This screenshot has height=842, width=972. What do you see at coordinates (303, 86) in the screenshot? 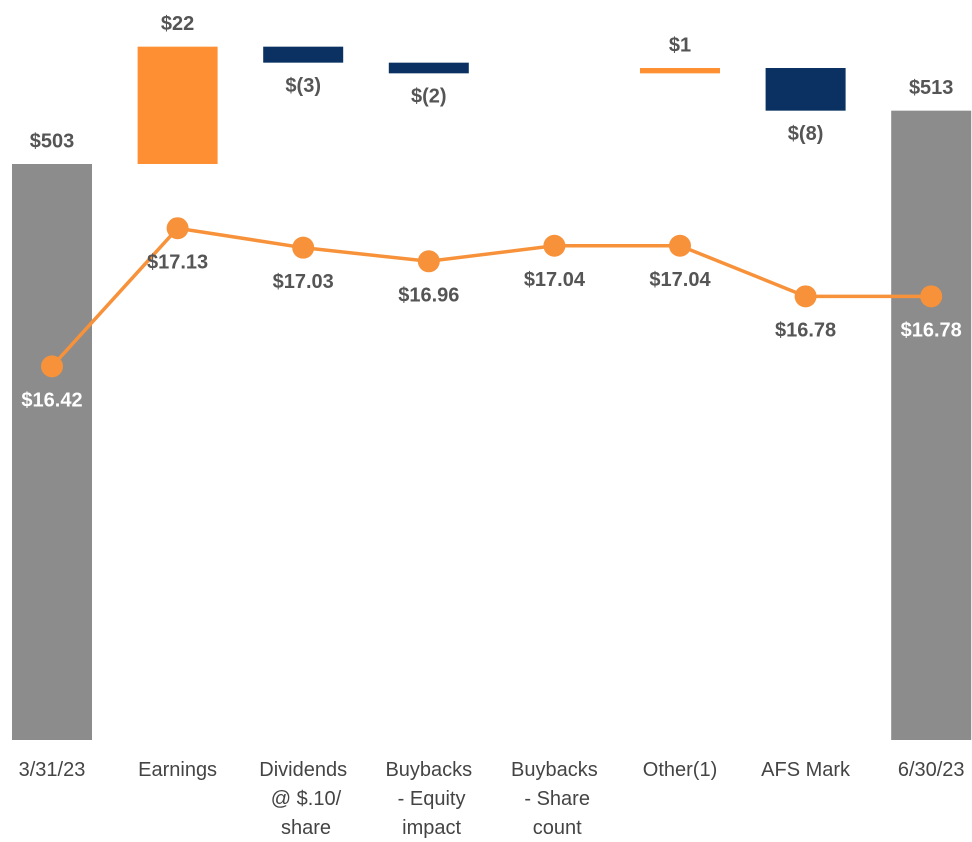
I see `bar-value-label: $(3)` at bounding box center [303, 86].